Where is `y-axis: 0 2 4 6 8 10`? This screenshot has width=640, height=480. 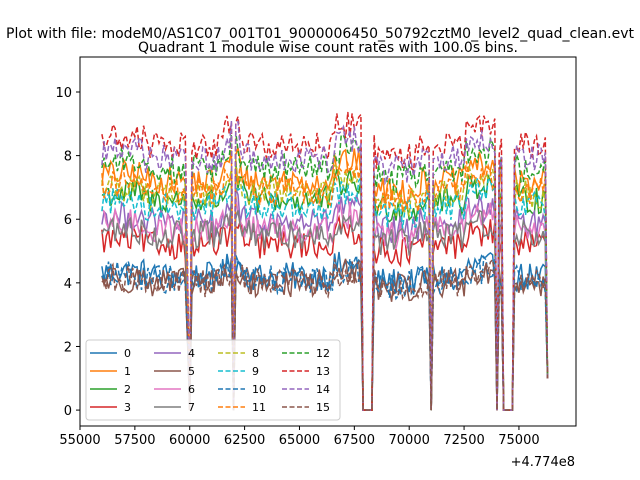 y-axis: 0 2 4 6 8 10 is located at coordinates (67, 252).